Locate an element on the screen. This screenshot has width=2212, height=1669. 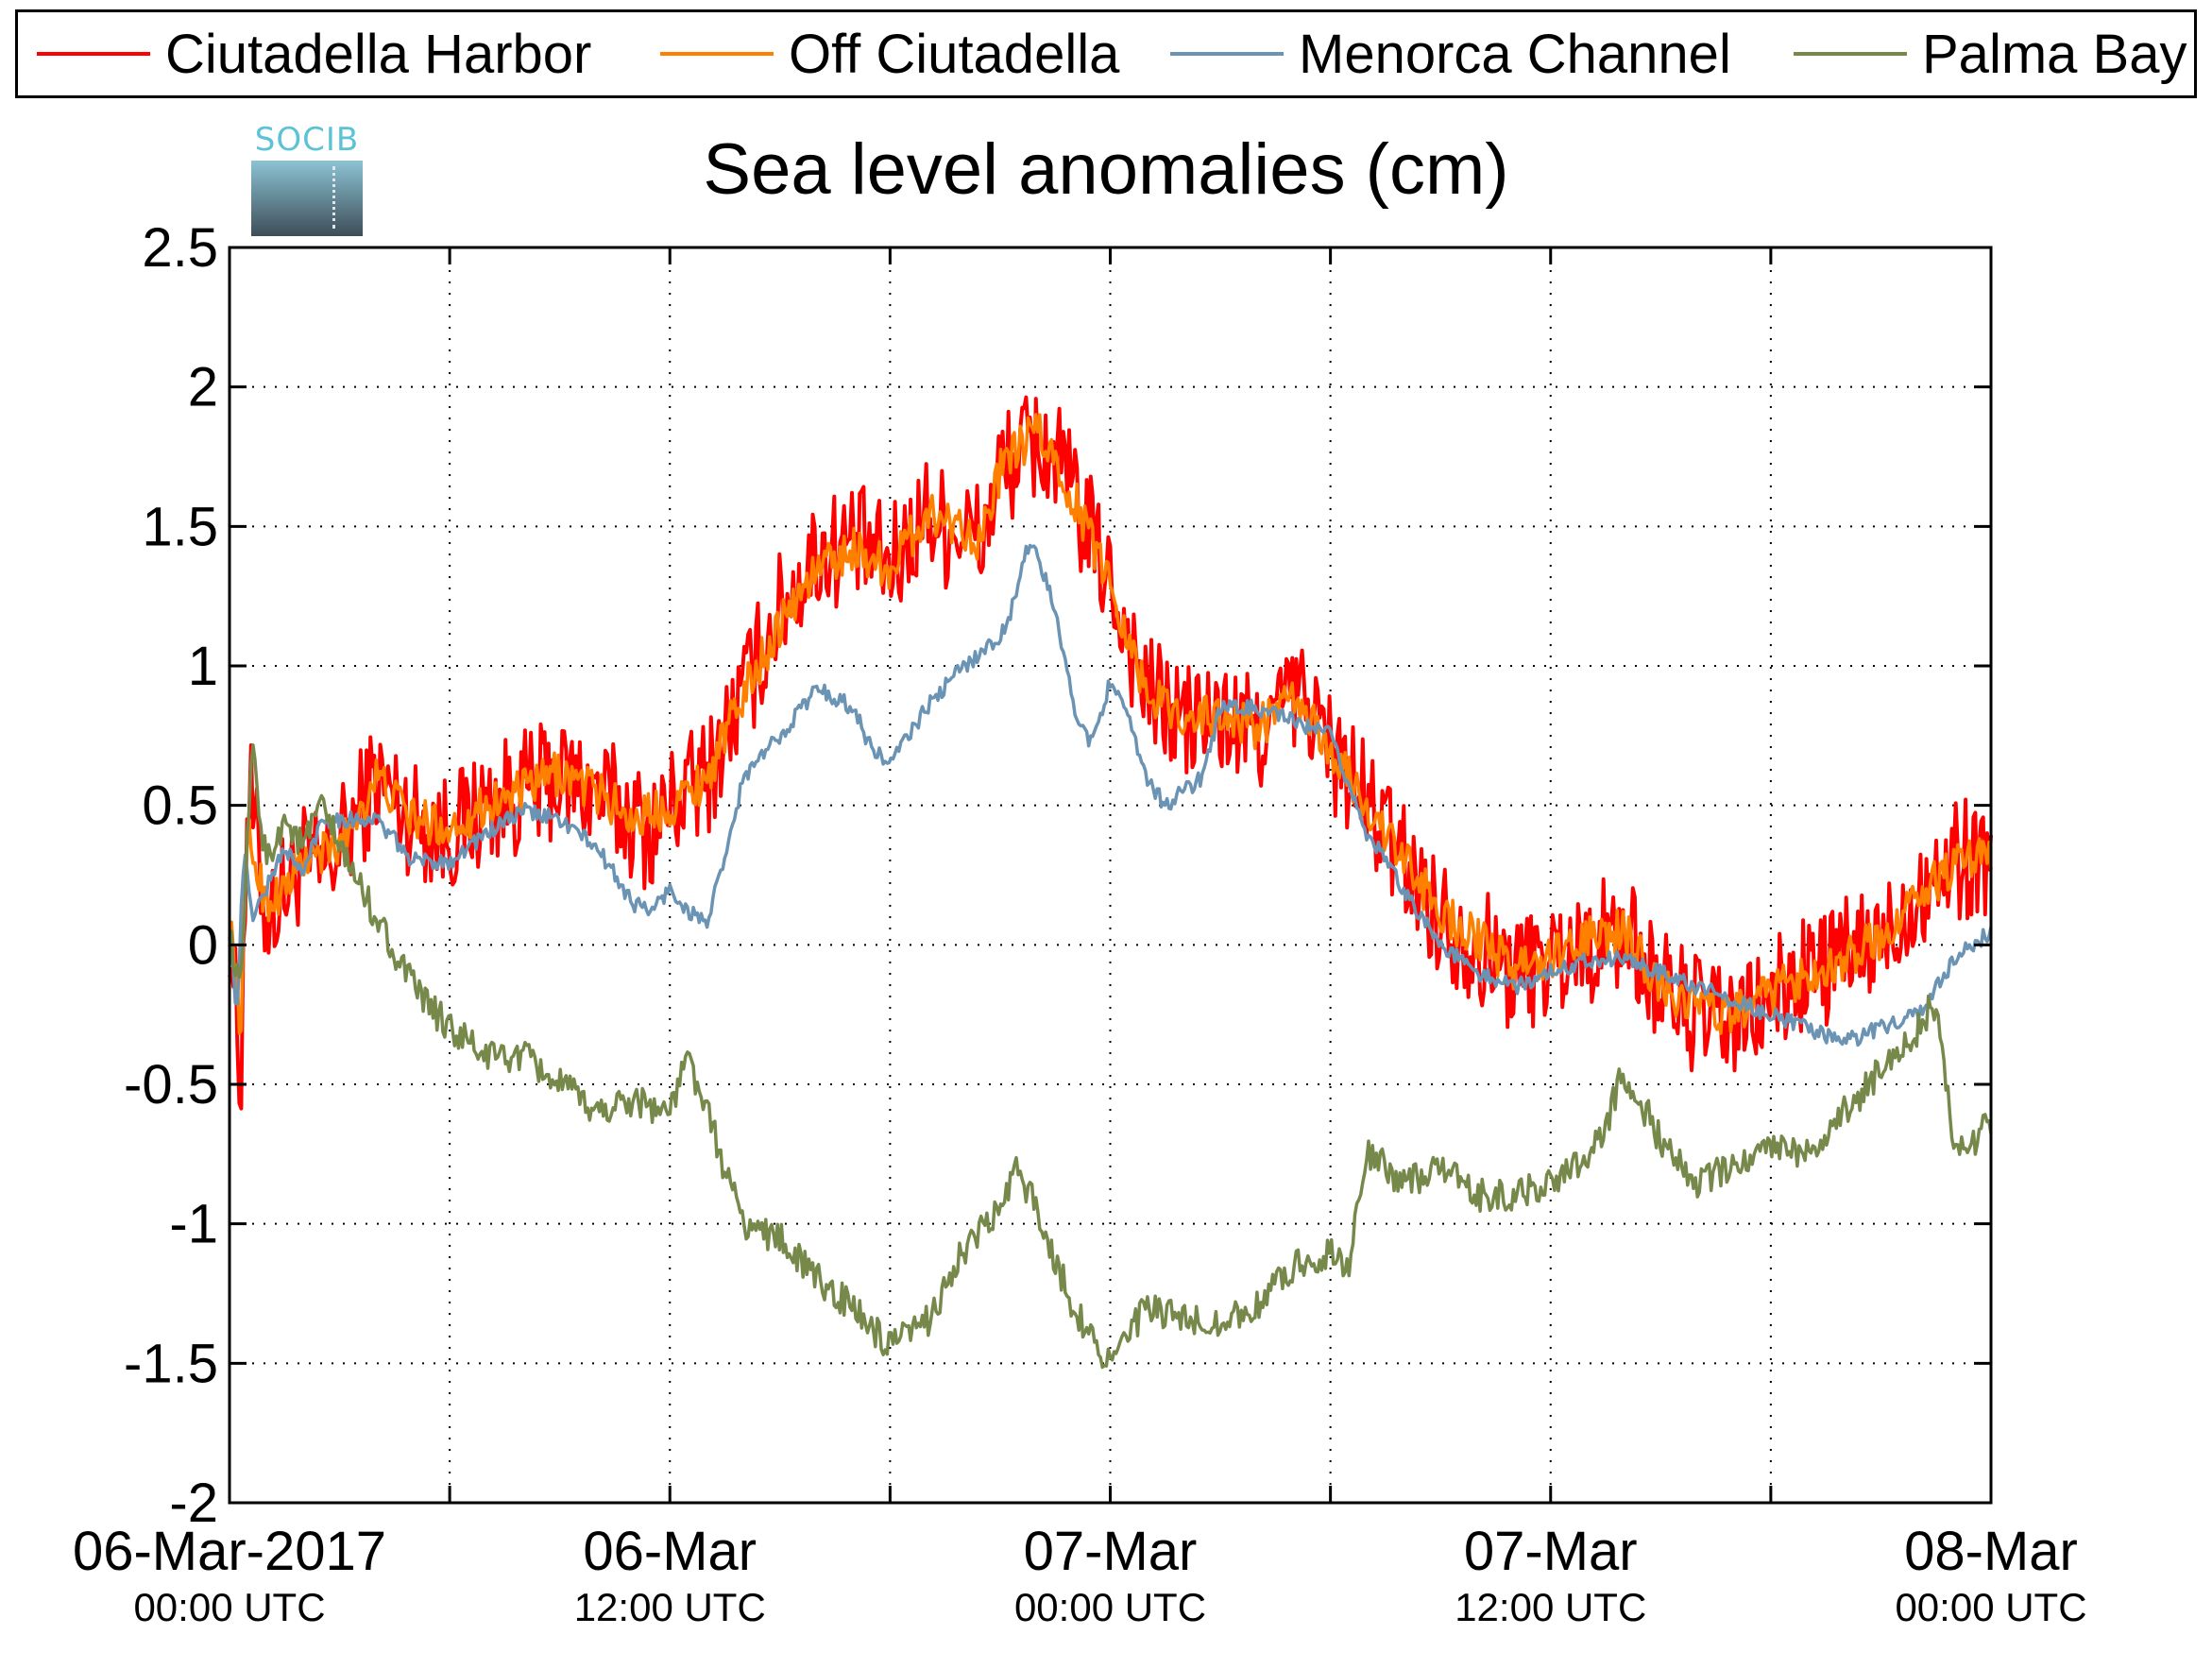
socib-logo: SOCIB is located at coordinates (307, 178).